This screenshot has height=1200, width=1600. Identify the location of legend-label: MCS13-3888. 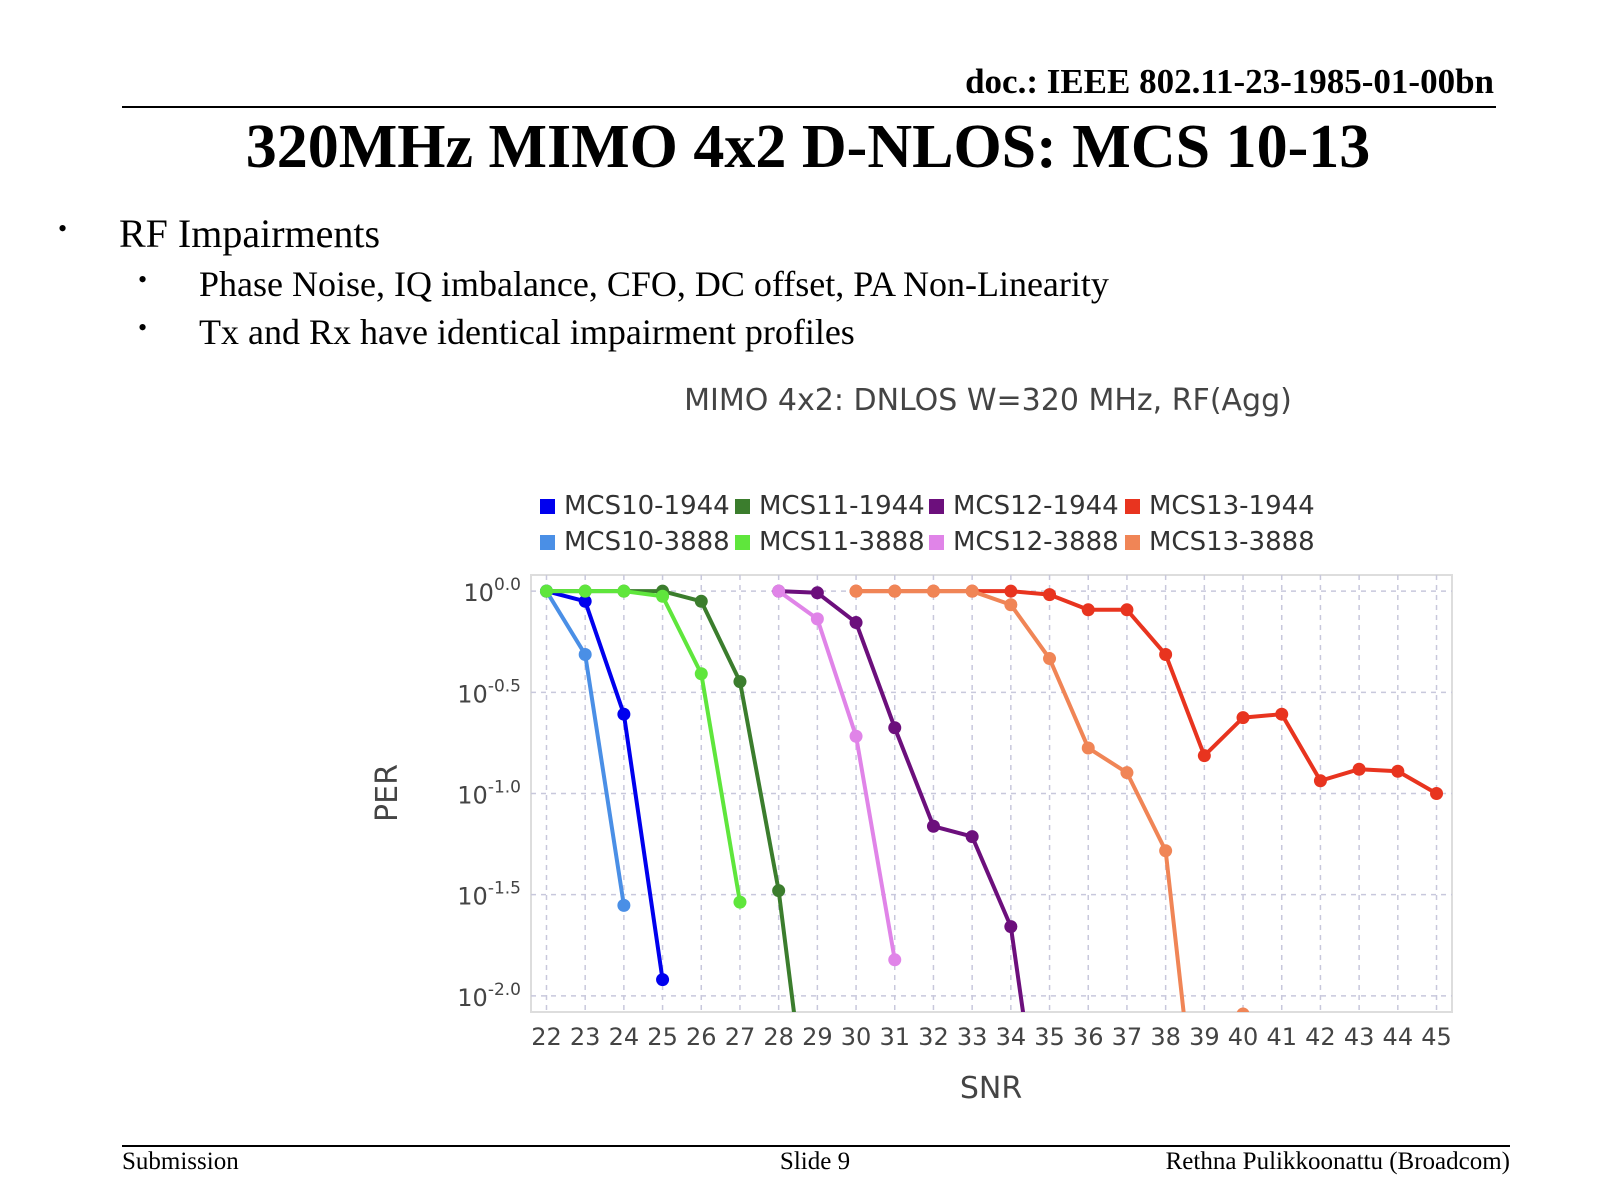
(1232, 542).